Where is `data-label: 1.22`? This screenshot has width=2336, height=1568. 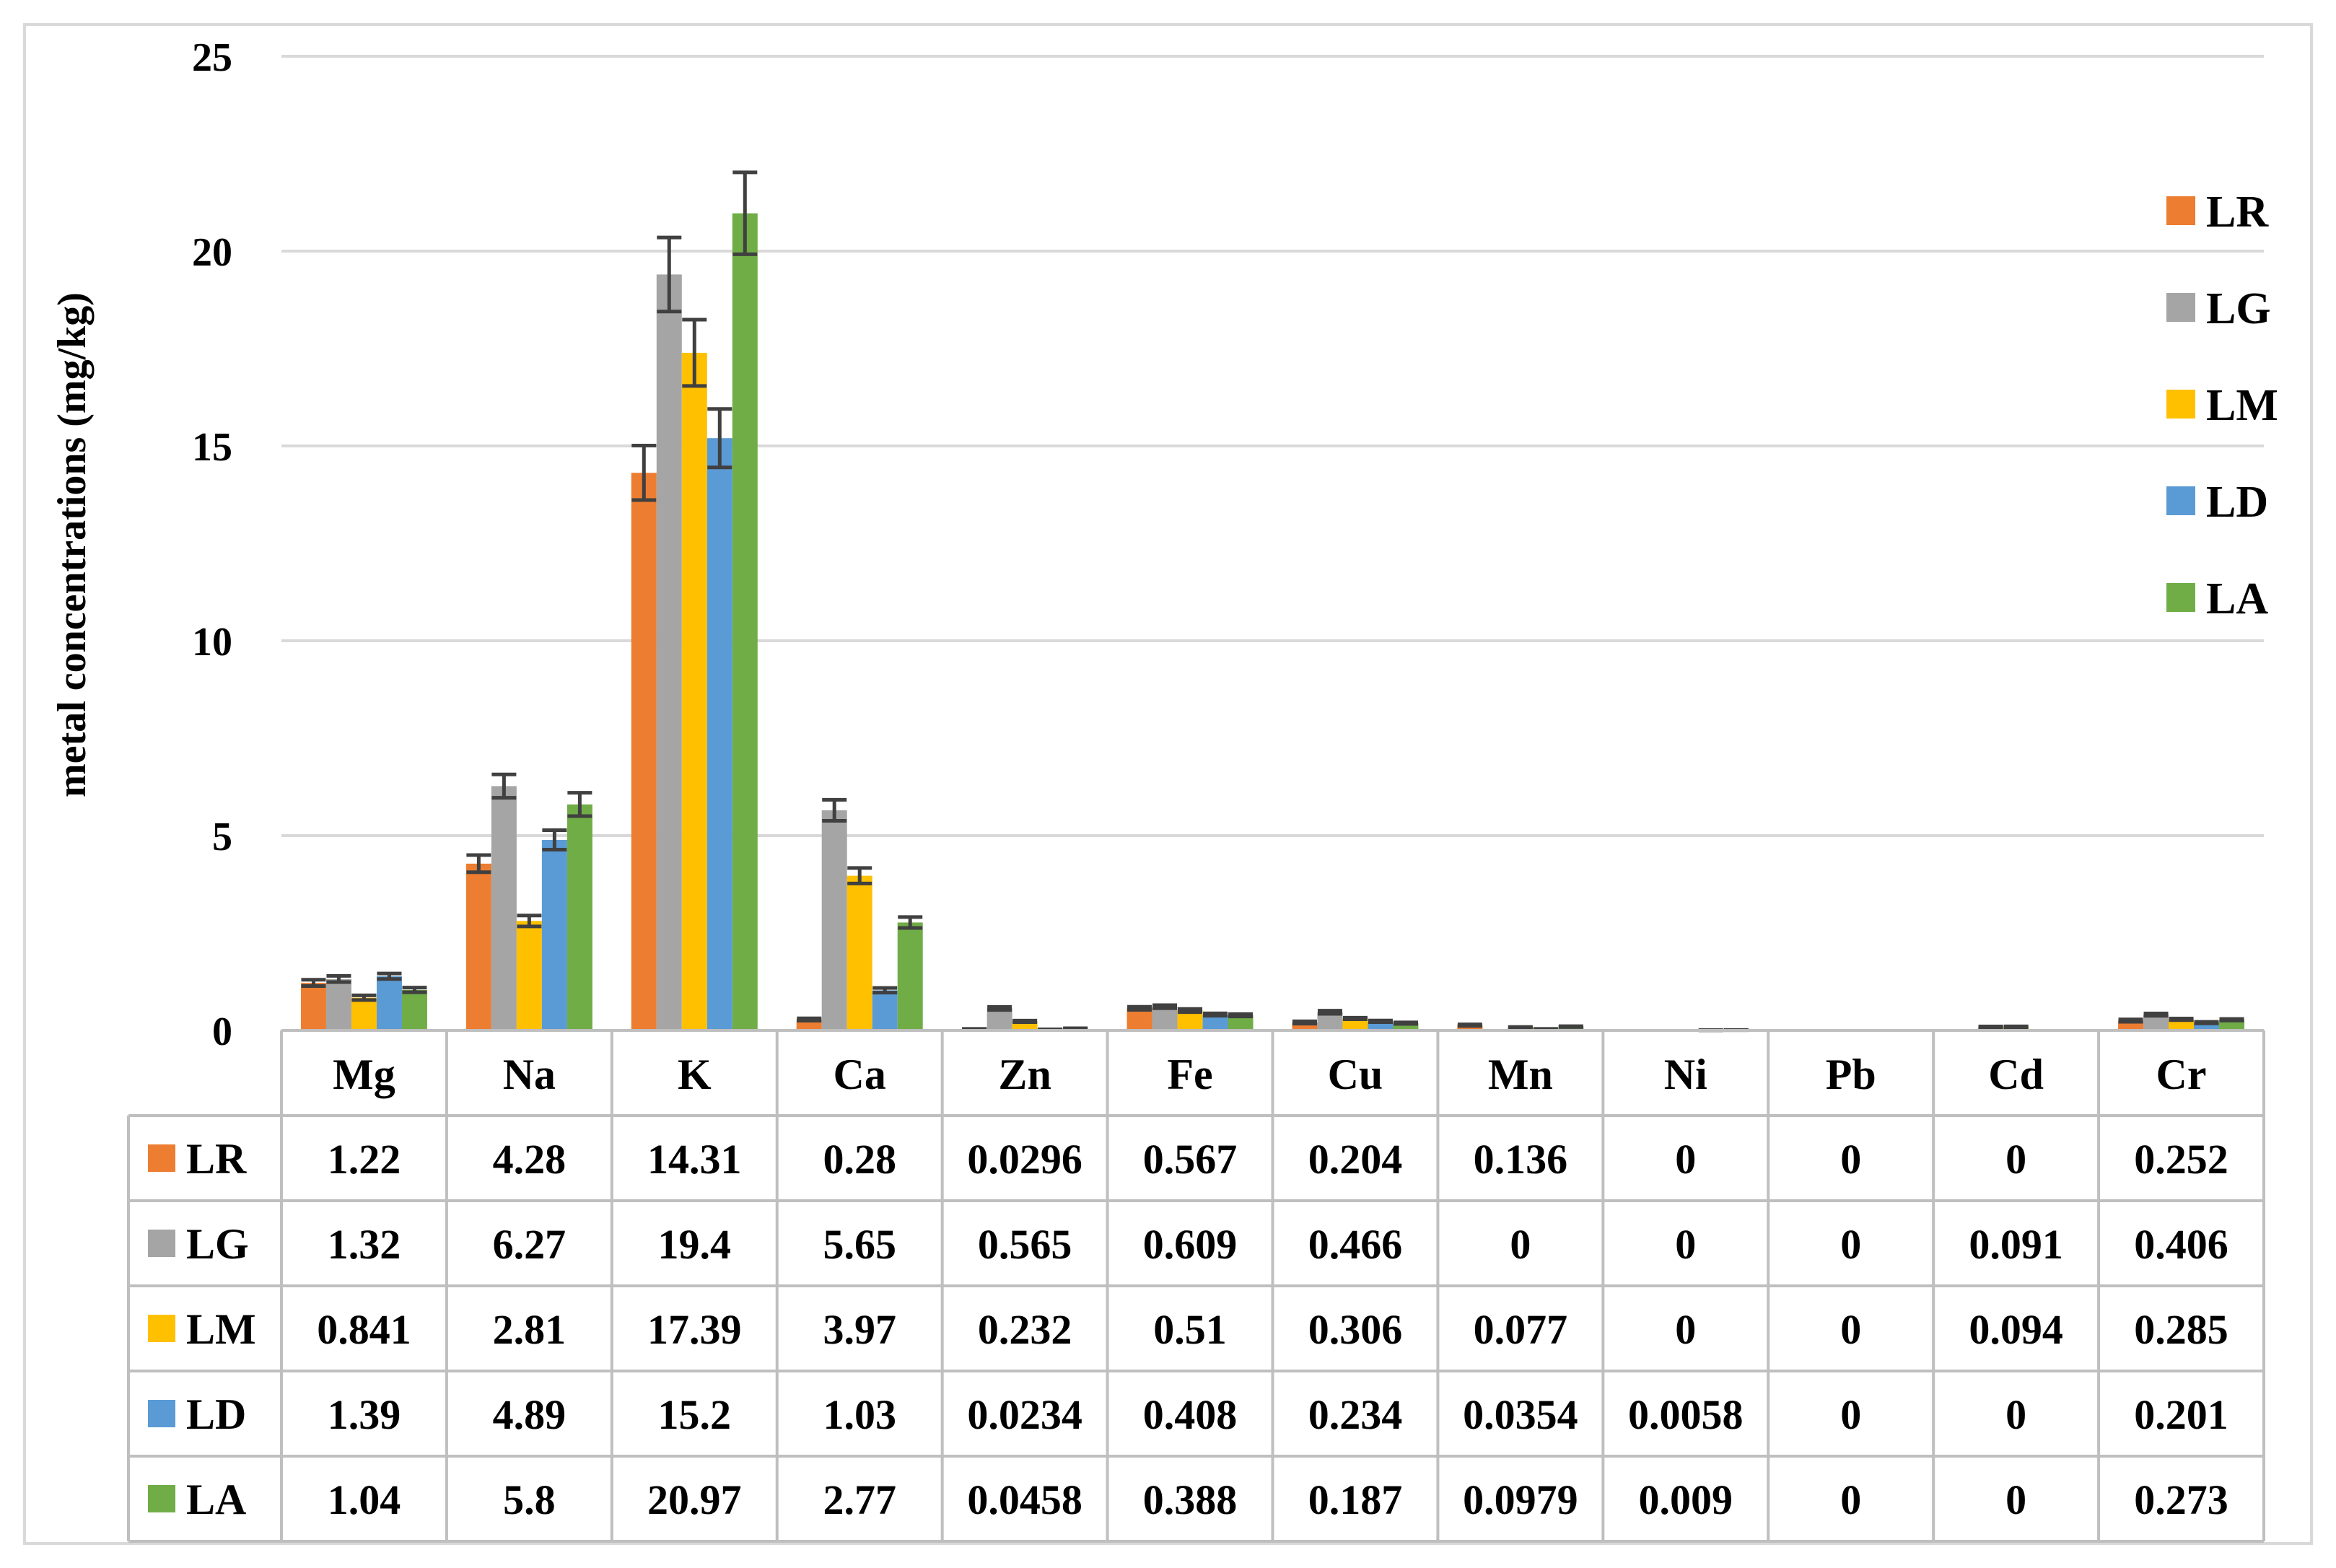 data-label: 1.22 is located at coordinates (364, 1159).